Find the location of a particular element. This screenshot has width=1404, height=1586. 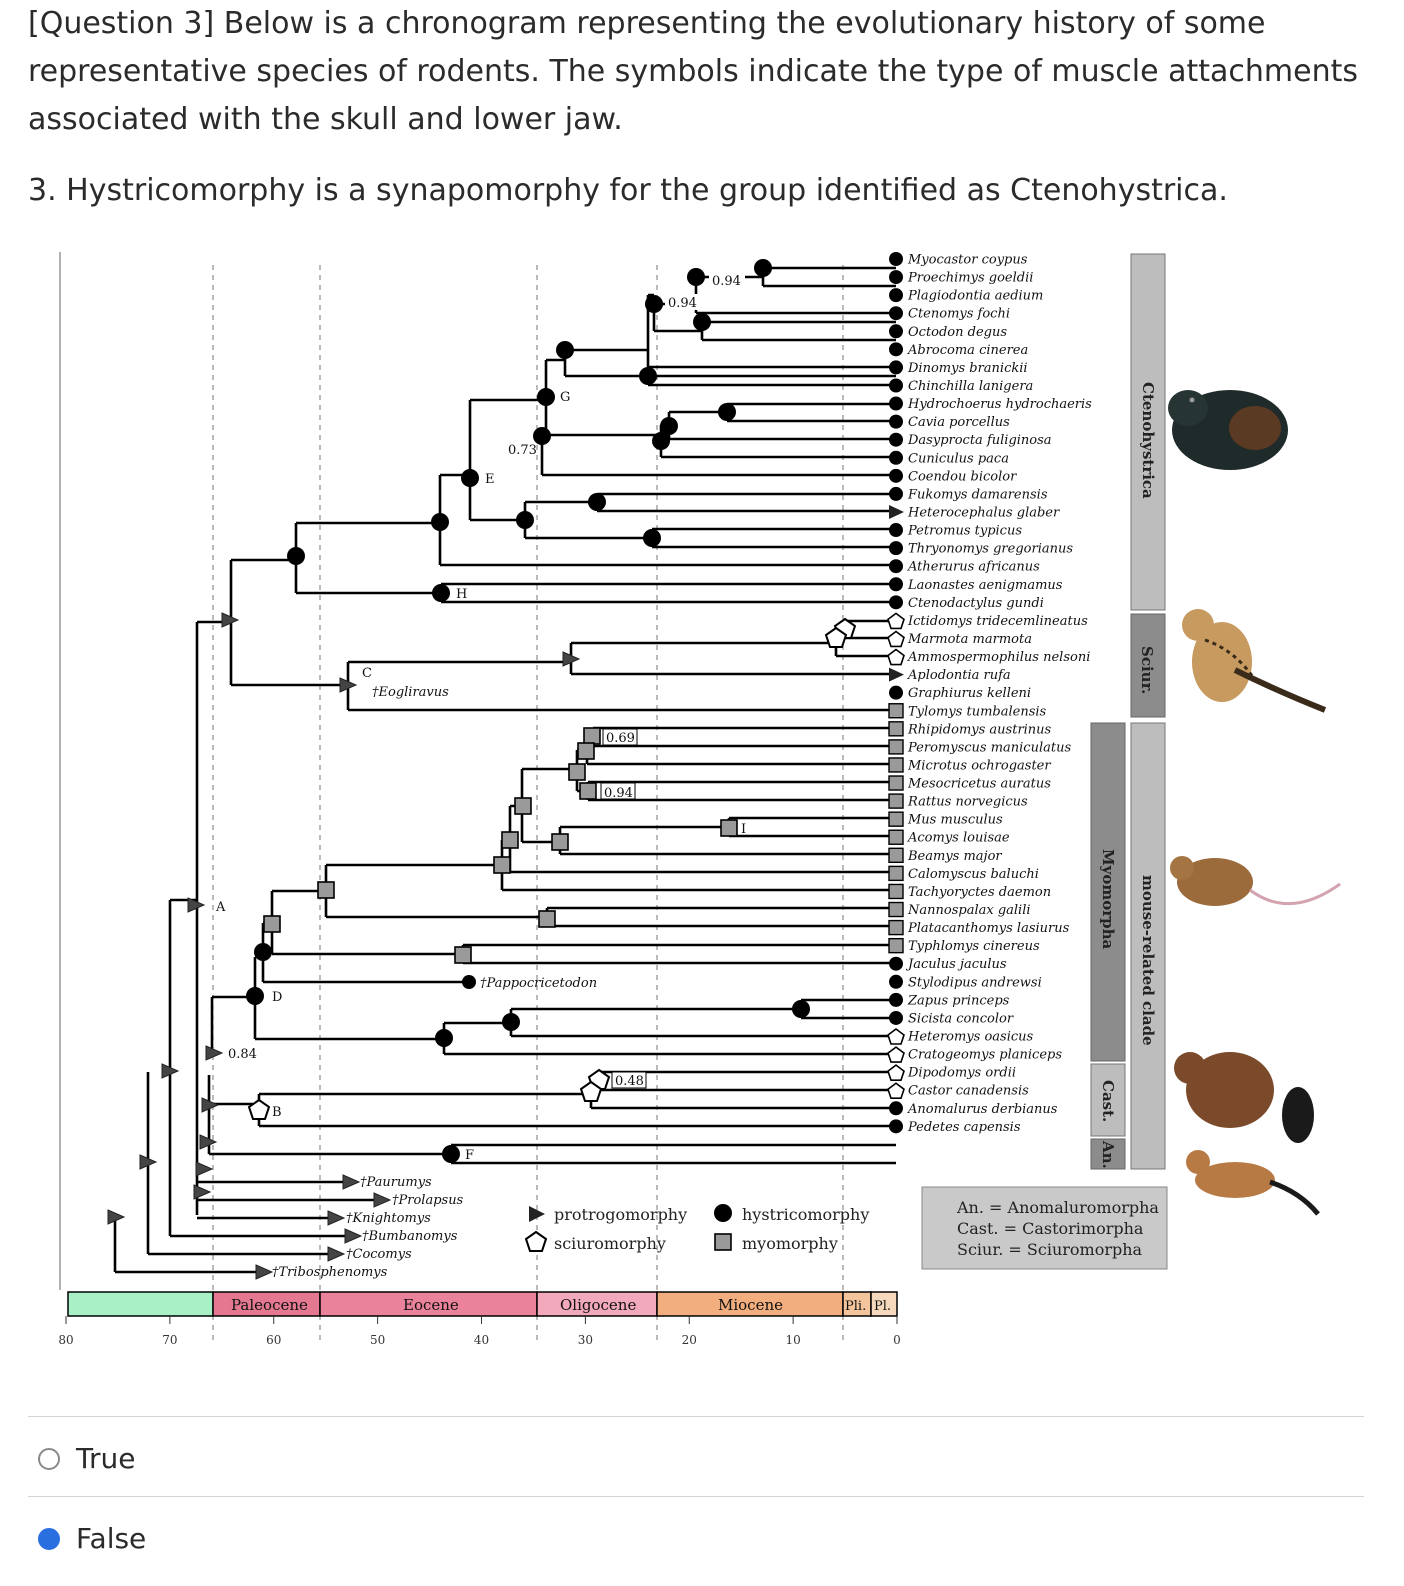

time-axis: 80 70 60 50 40 30 20 10 0 is located at coordinates (479, 1331).